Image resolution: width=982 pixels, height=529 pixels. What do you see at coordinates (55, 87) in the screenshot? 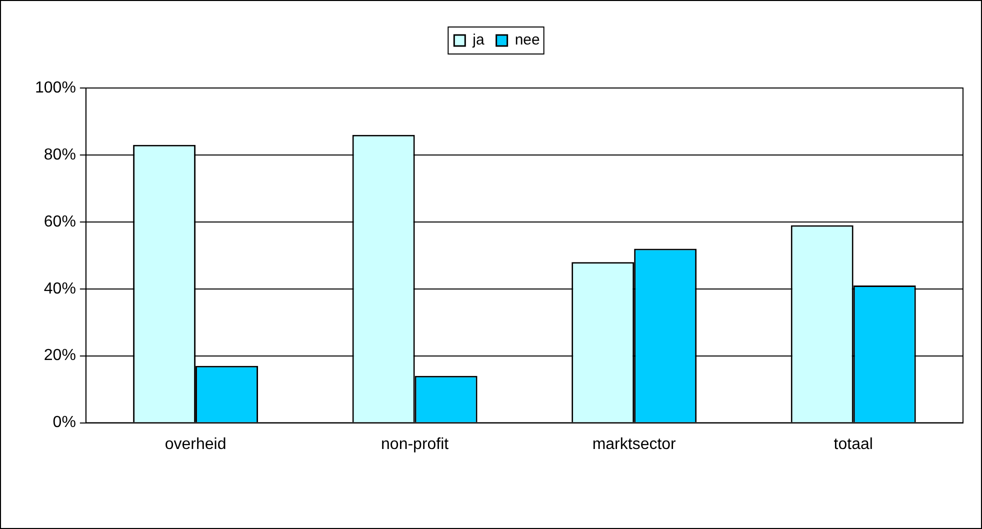
I see `y-tick-label: 100%` at bounding box center [55, 87].